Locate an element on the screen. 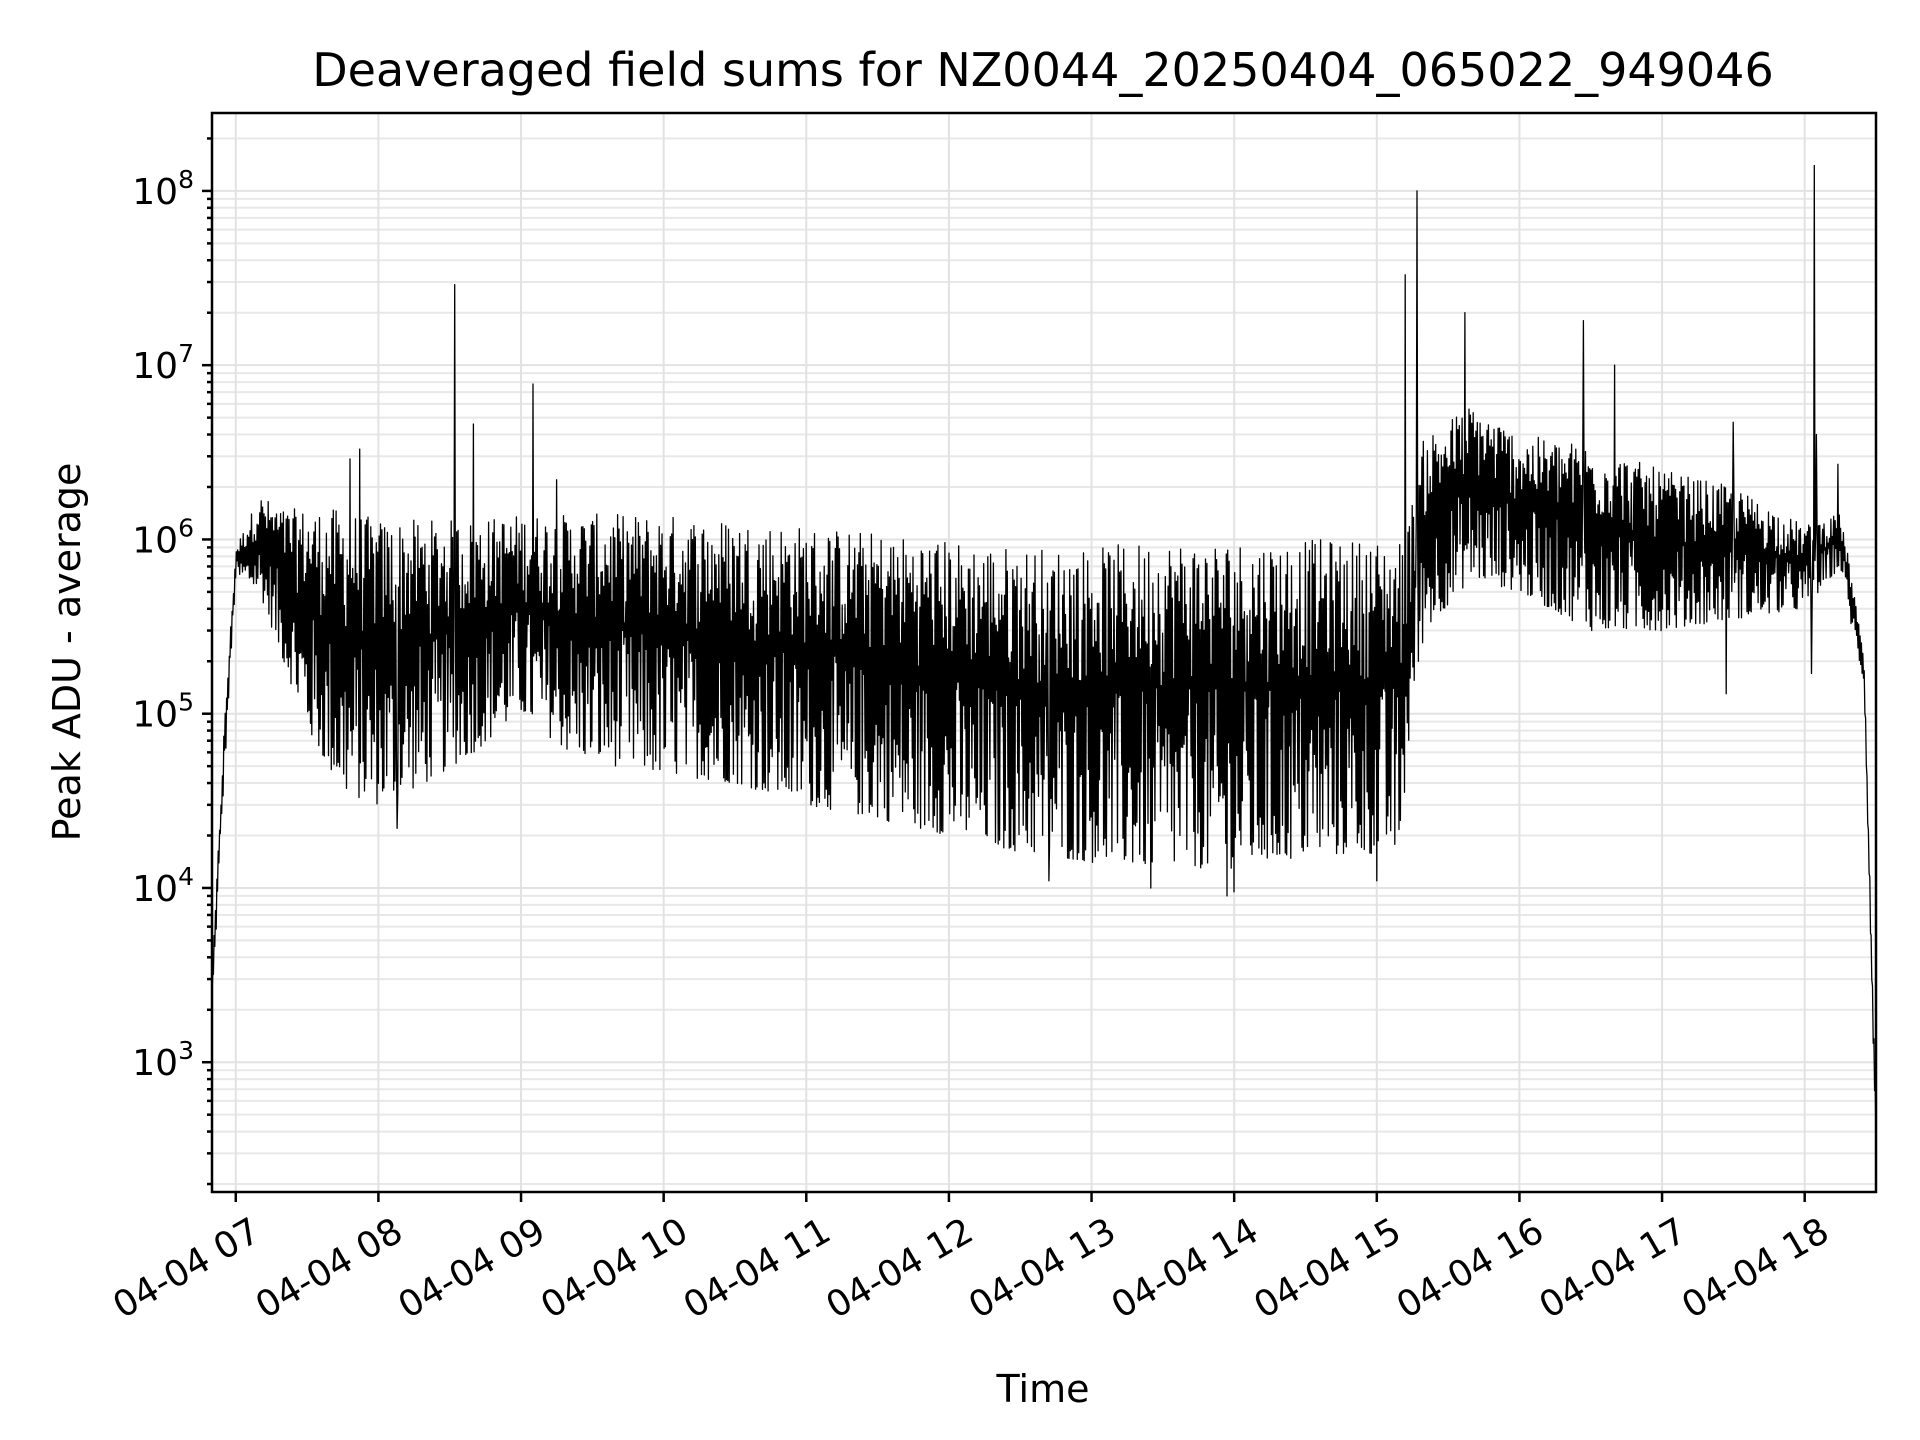  x-tick-label: 04-04 11 is located at coordinates (757, 1268).